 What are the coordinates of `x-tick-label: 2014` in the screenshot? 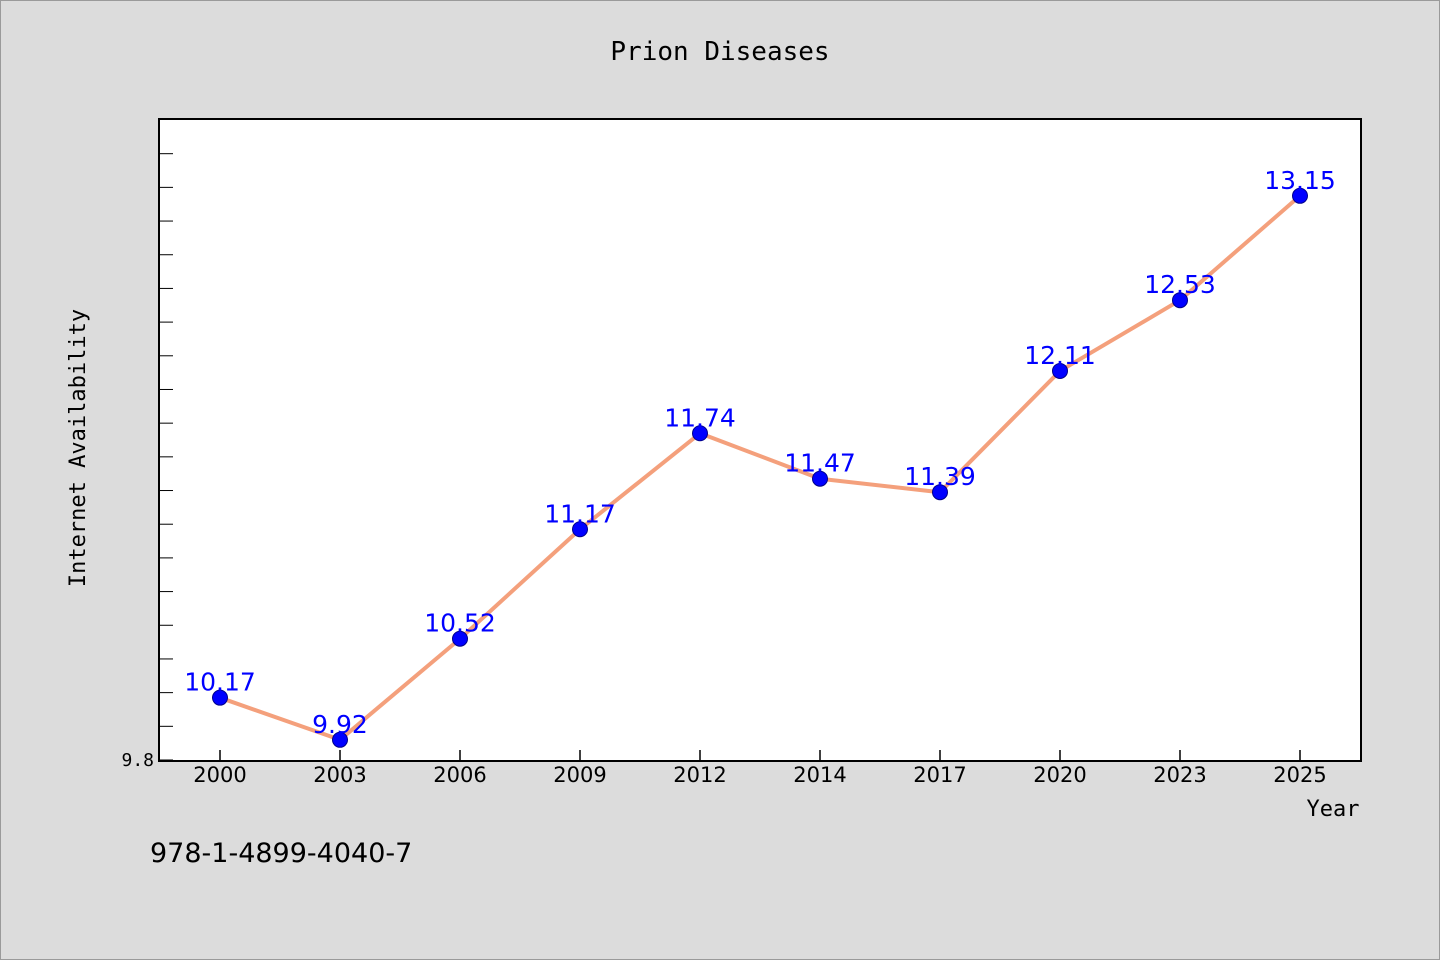 It's located at (819, 775).